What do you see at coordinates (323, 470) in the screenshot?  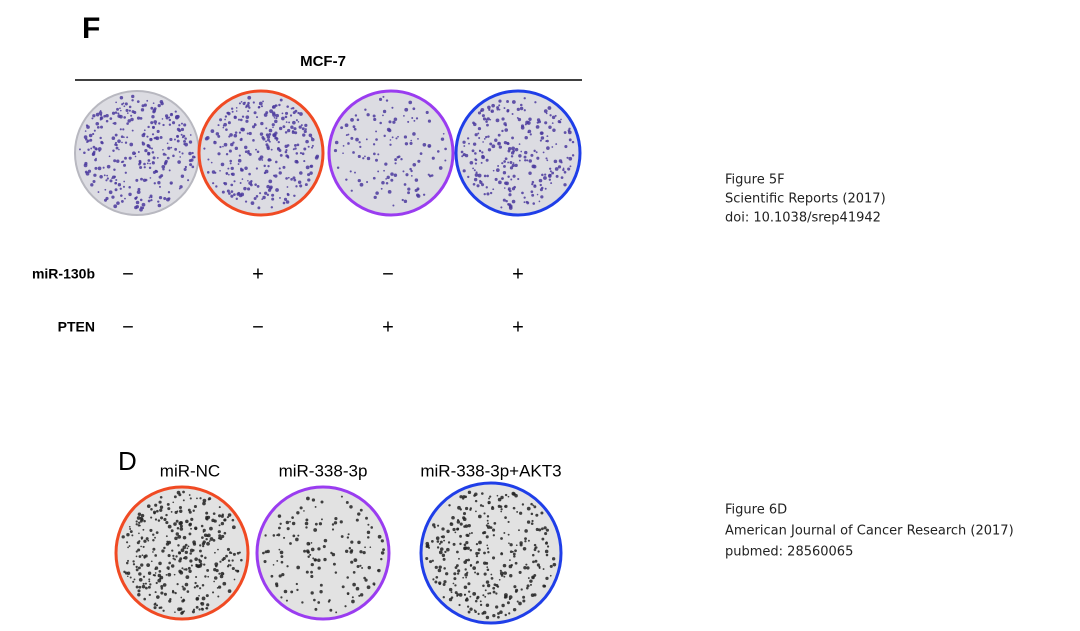 I see `group-label: miR-338-3p` at bounding box center [323, 470].